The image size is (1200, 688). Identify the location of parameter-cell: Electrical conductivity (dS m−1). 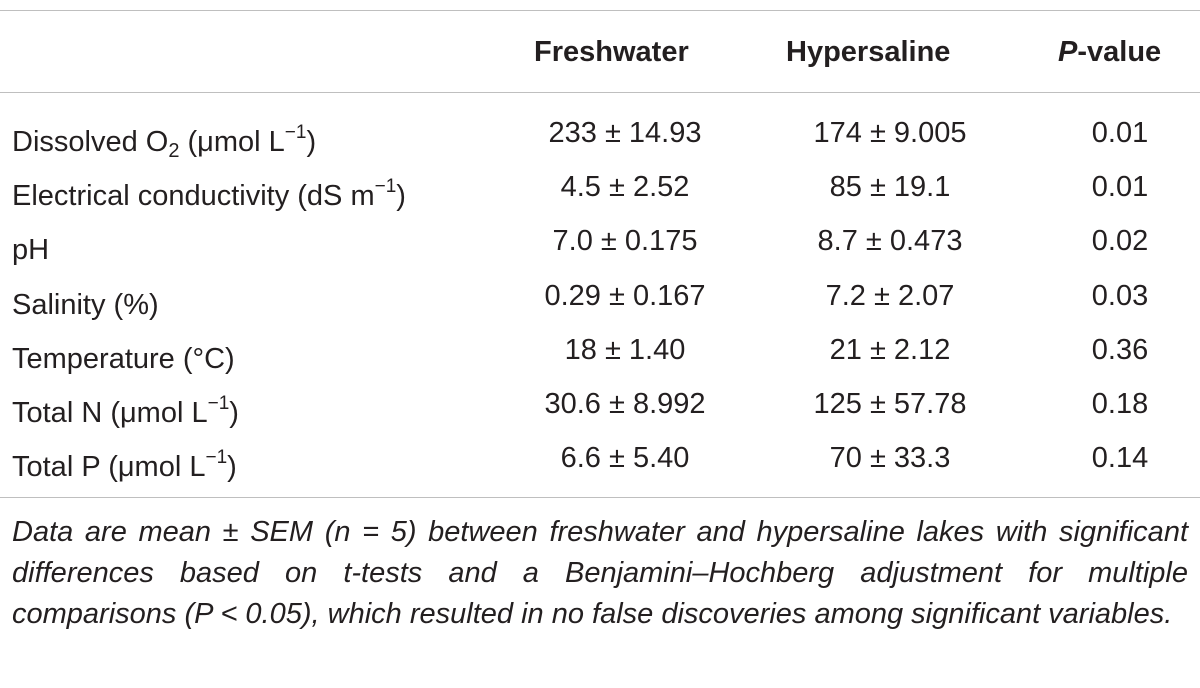
(209, 196).